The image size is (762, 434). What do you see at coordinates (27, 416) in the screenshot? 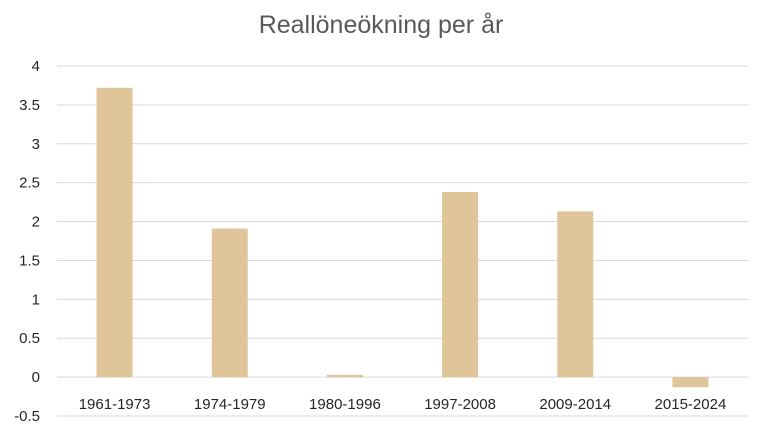
I see `y-tick-label: -0.5` at bounding box center [27, 416].